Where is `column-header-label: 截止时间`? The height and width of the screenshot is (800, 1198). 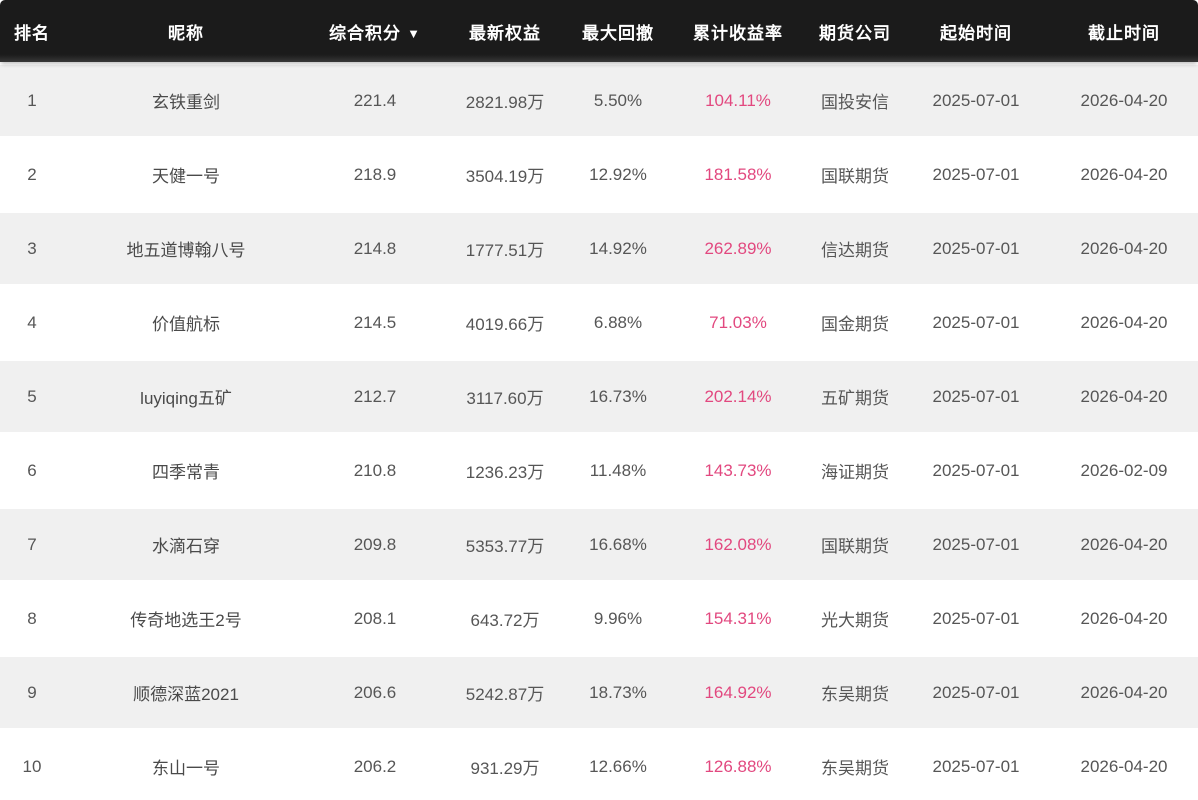 column-header-label: 截止时间 is located at coordinates (1124, 33).